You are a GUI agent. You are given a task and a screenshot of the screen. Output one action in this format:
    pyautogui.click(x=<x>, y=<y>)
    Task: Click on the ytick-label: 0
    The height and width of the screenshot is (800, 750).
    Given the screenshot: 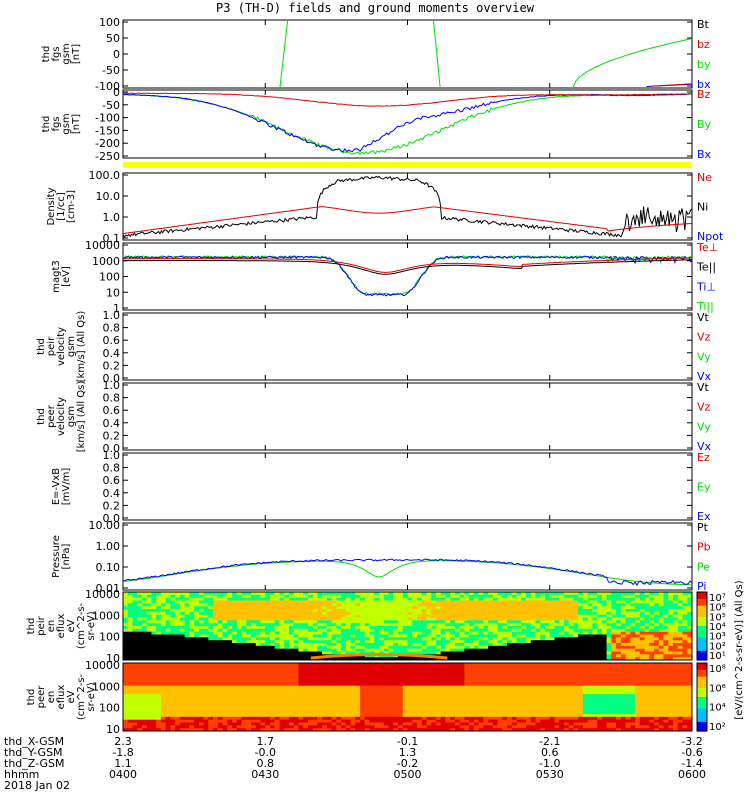 What is the action you would take?
    pyautogui.click(x=116, y=54)
    